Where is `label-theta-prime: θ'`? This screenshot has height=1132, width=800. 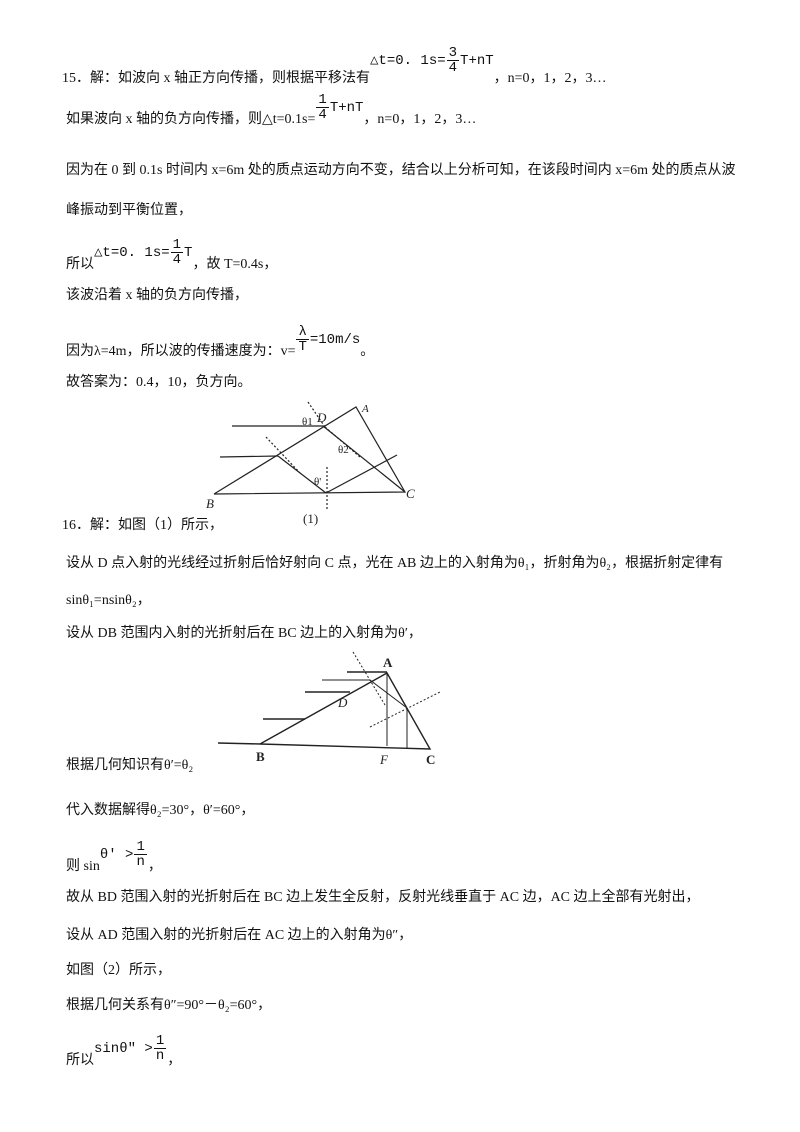 label-theta-prime: θ' is located at coordinates (317, 482).